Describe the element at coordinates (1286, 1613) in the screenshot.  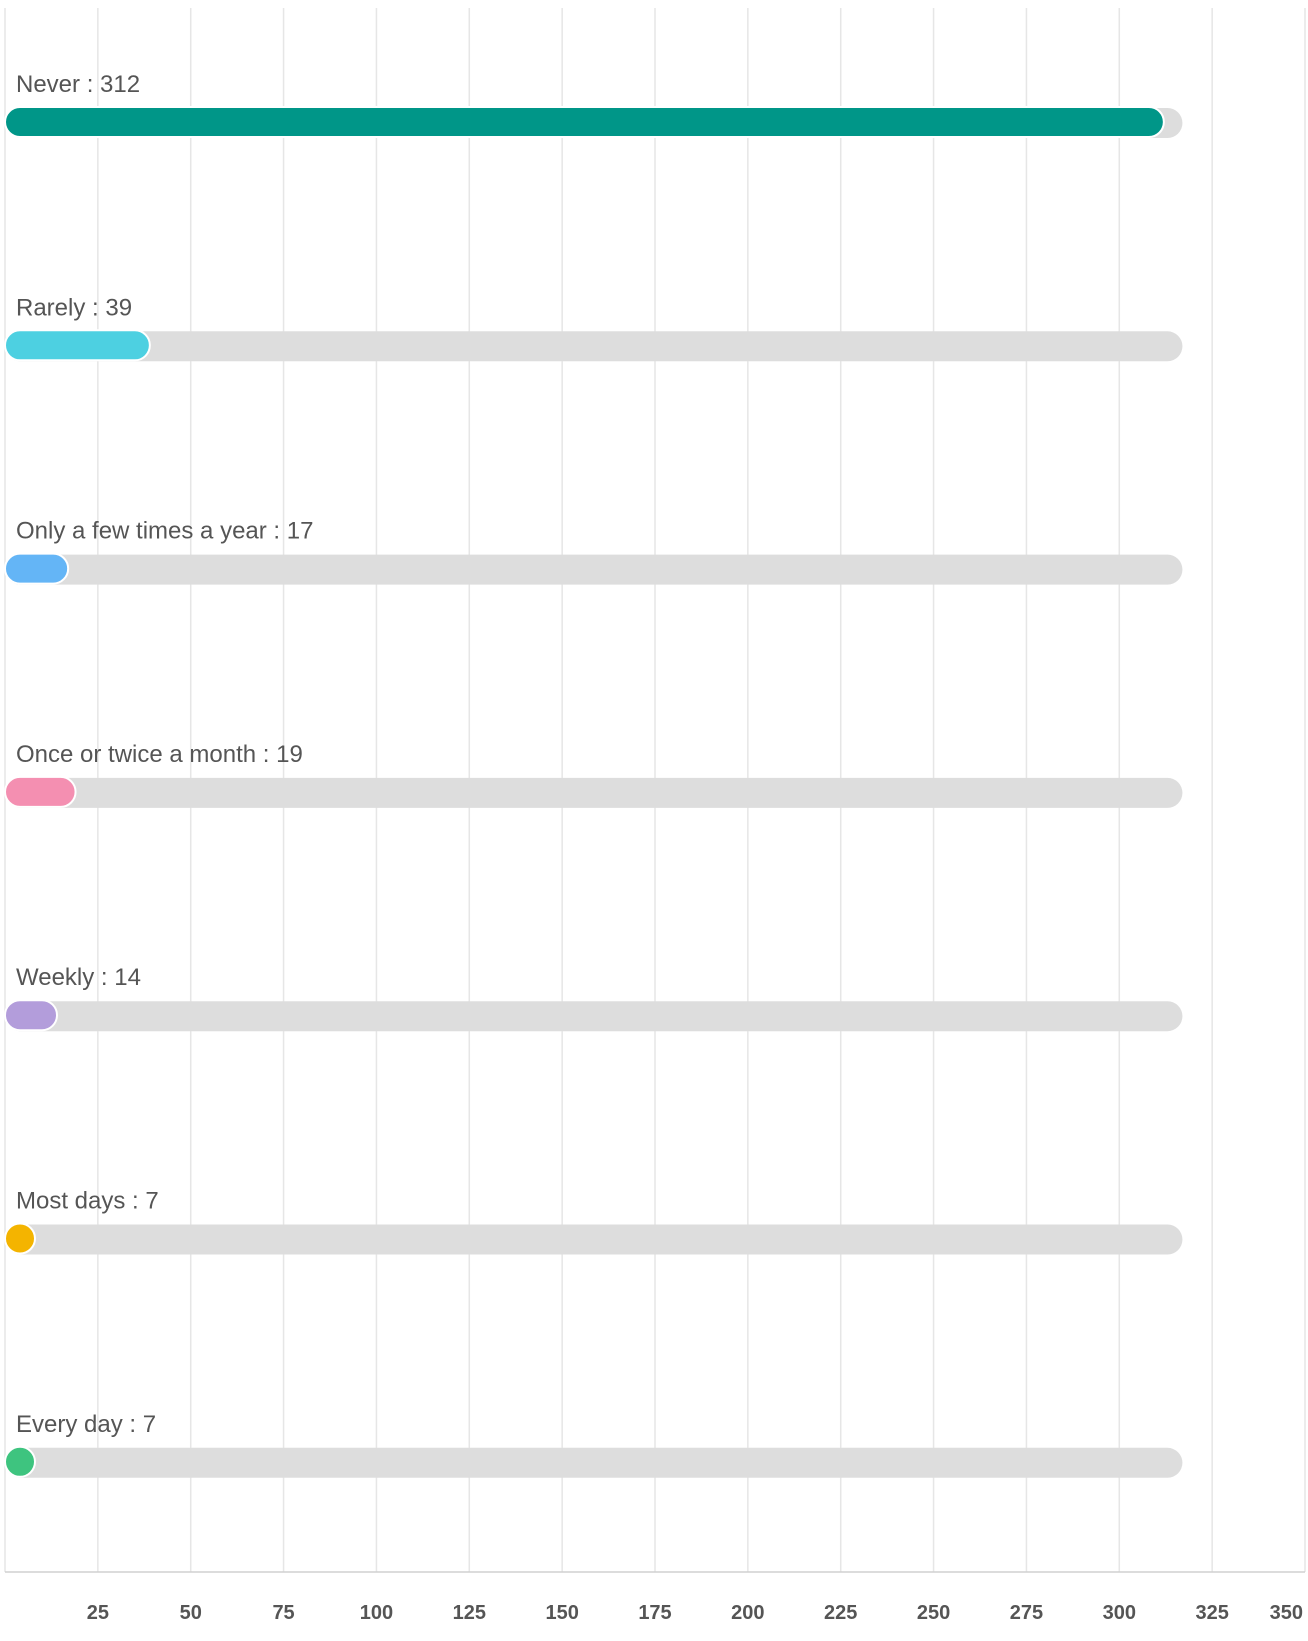
I see `x-tick-label: 350` at that location.